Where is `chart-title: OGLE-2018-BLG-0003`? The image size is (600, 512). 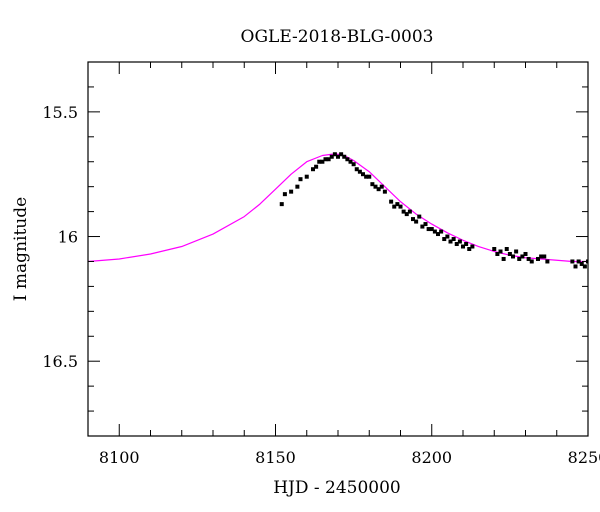
chart-title: OGLE-2018-BLG-0003 is located at coordinates (337, 37).